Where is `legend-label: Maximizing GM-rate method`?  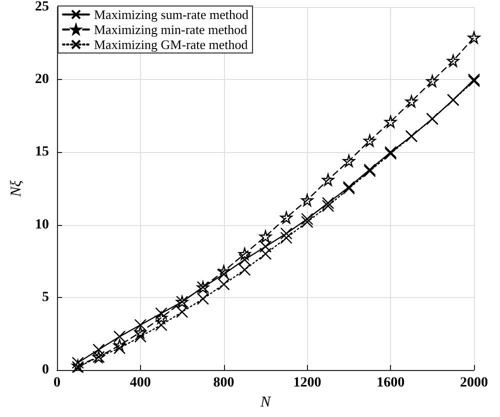
legend-label: Maximizing GM-rate method is located at coordinates (171, 44).